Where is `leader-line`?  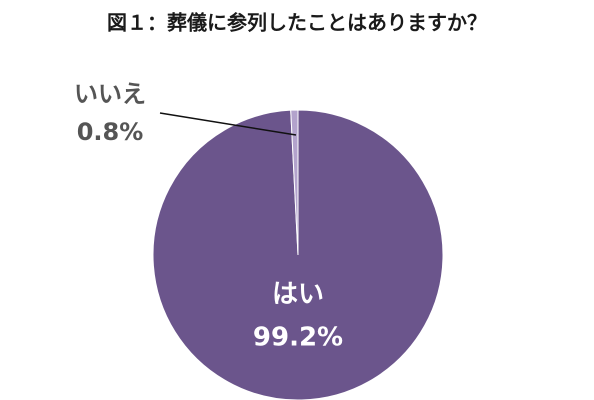
leader-line is located at coordinates (228, 124).